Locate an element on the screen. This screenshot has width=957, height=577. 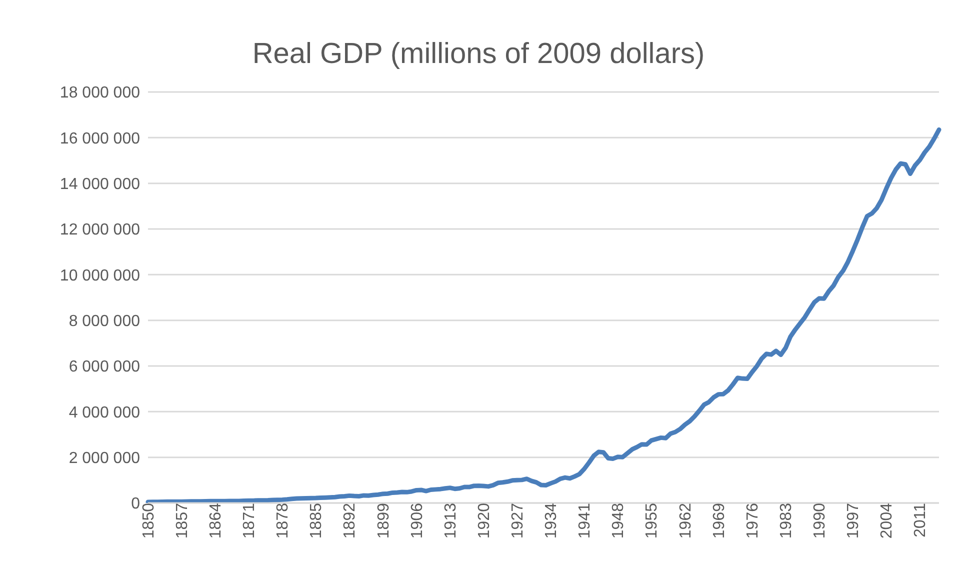
y-tick-label: 6 000 000 is located at coordinates (104, 367).